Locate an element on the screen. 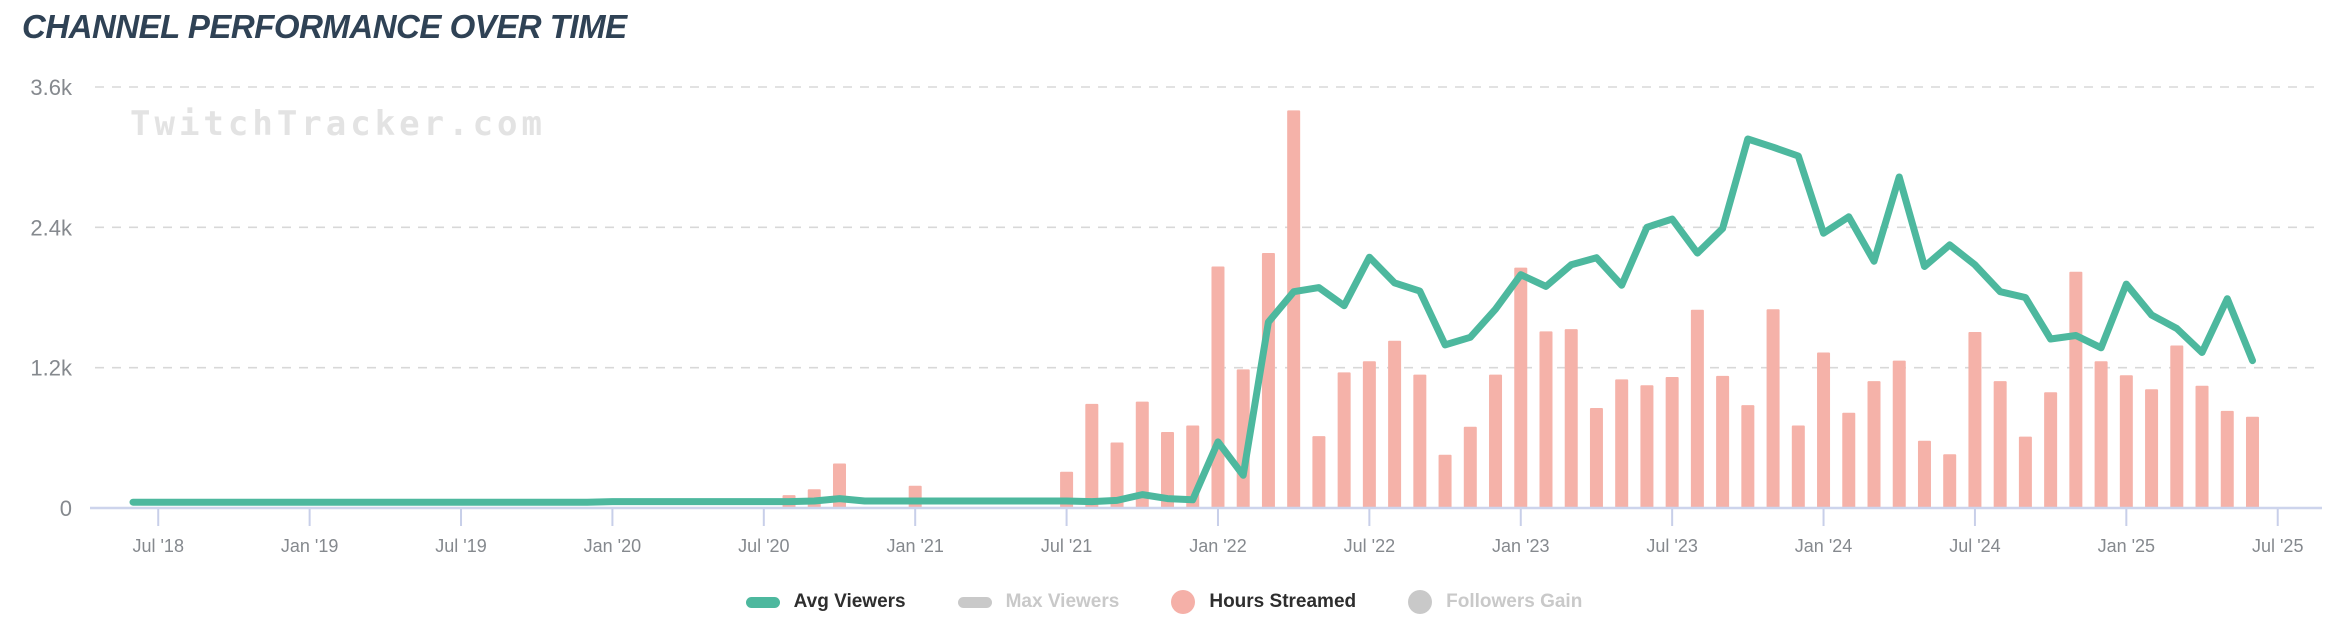 Image resolution: width=2328 pixels, height=644 pixels. legend-item-hours-streamed: Hours Streamed is located at coordinates (1263, 602).